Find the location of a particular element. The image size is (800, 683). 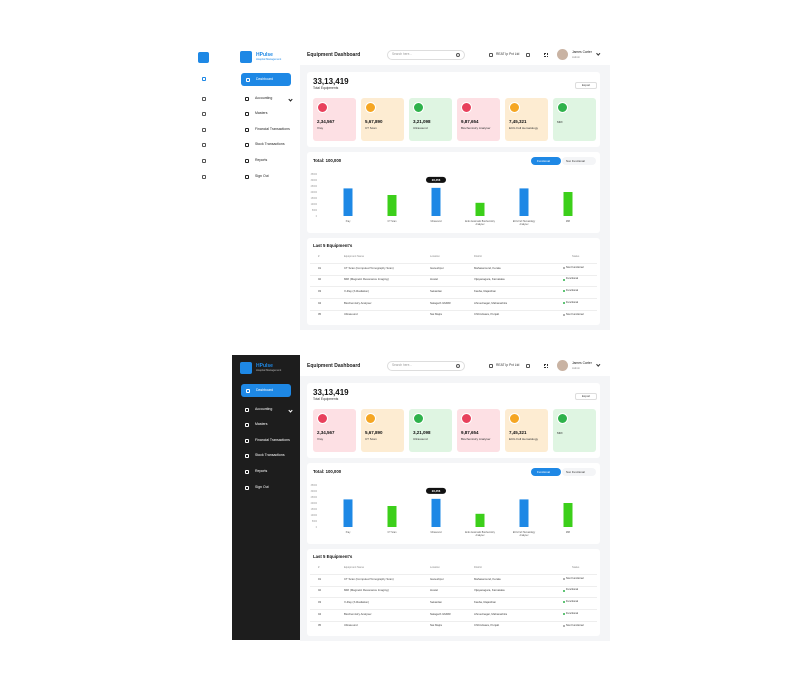

table-cell: Ahmednagar, Maharashtra is located at coordinates (491, 302).